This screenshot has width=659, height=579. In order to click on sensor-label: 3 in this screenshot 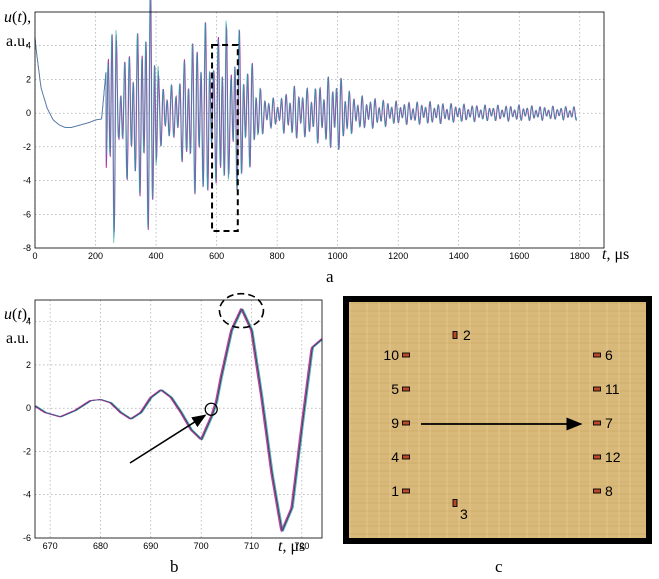, I will do `click(464, 514)`.